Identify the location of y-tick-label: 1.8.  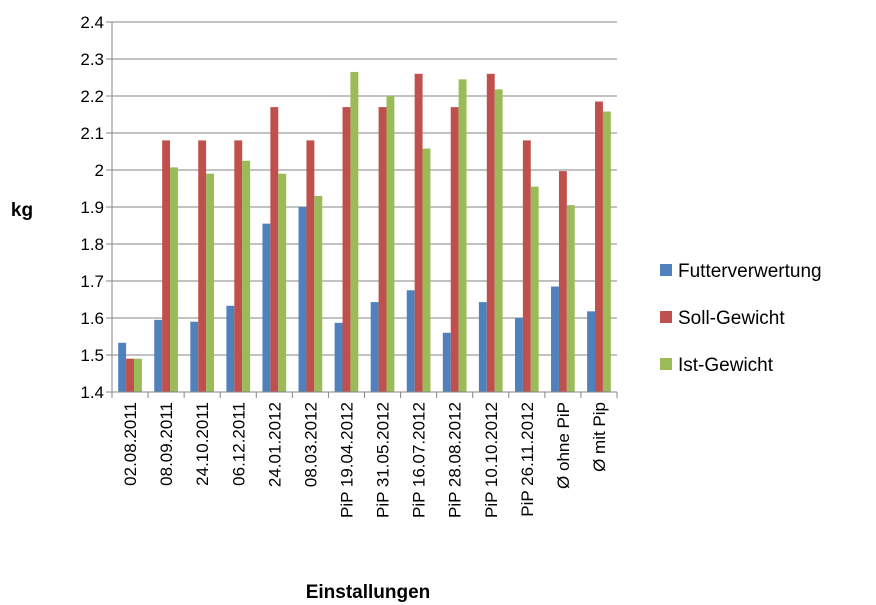
(92, 244).